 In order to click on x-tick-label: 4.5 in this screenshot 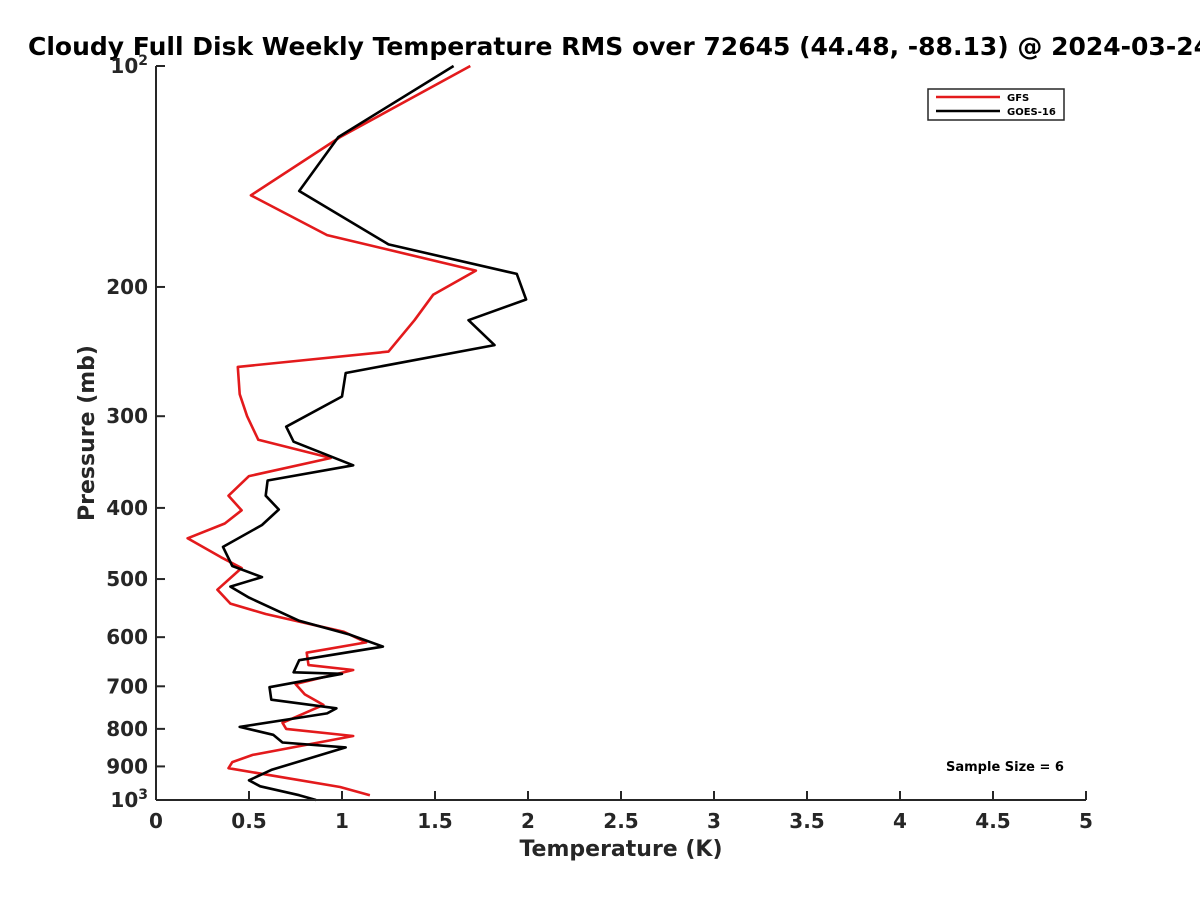, I will do `click(992, 821)`.